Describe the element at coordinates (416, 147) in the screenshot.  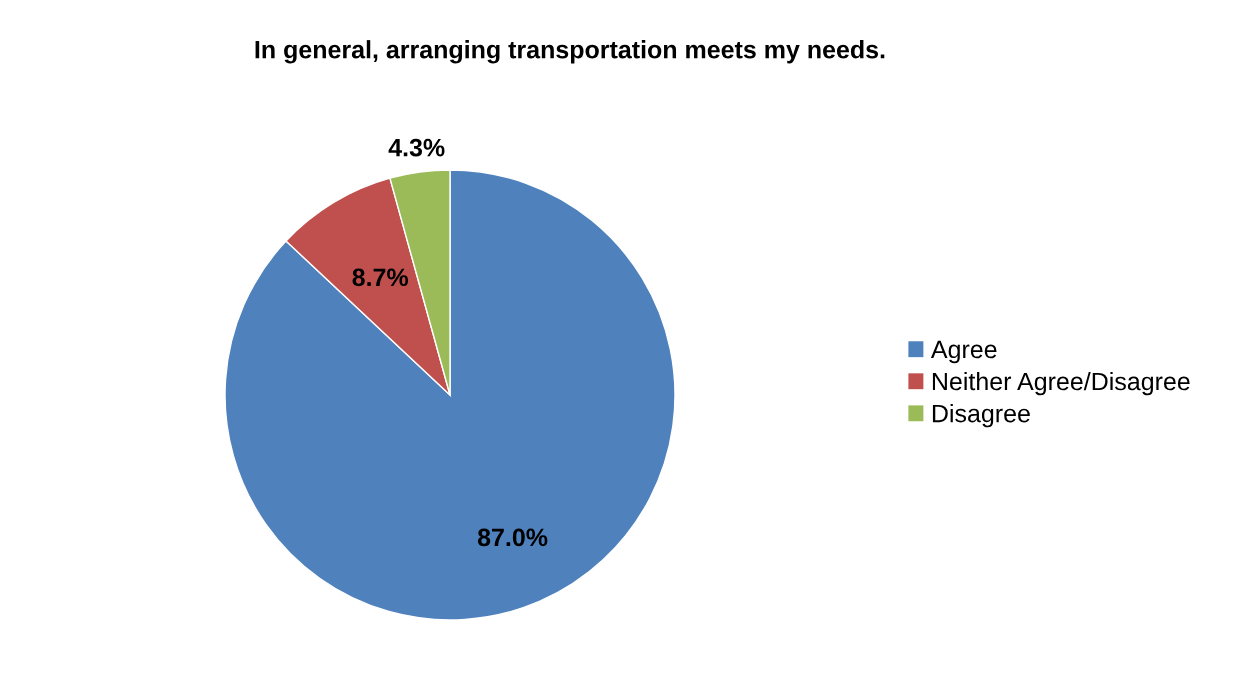
I see `data-label: 4.3%` at that location.